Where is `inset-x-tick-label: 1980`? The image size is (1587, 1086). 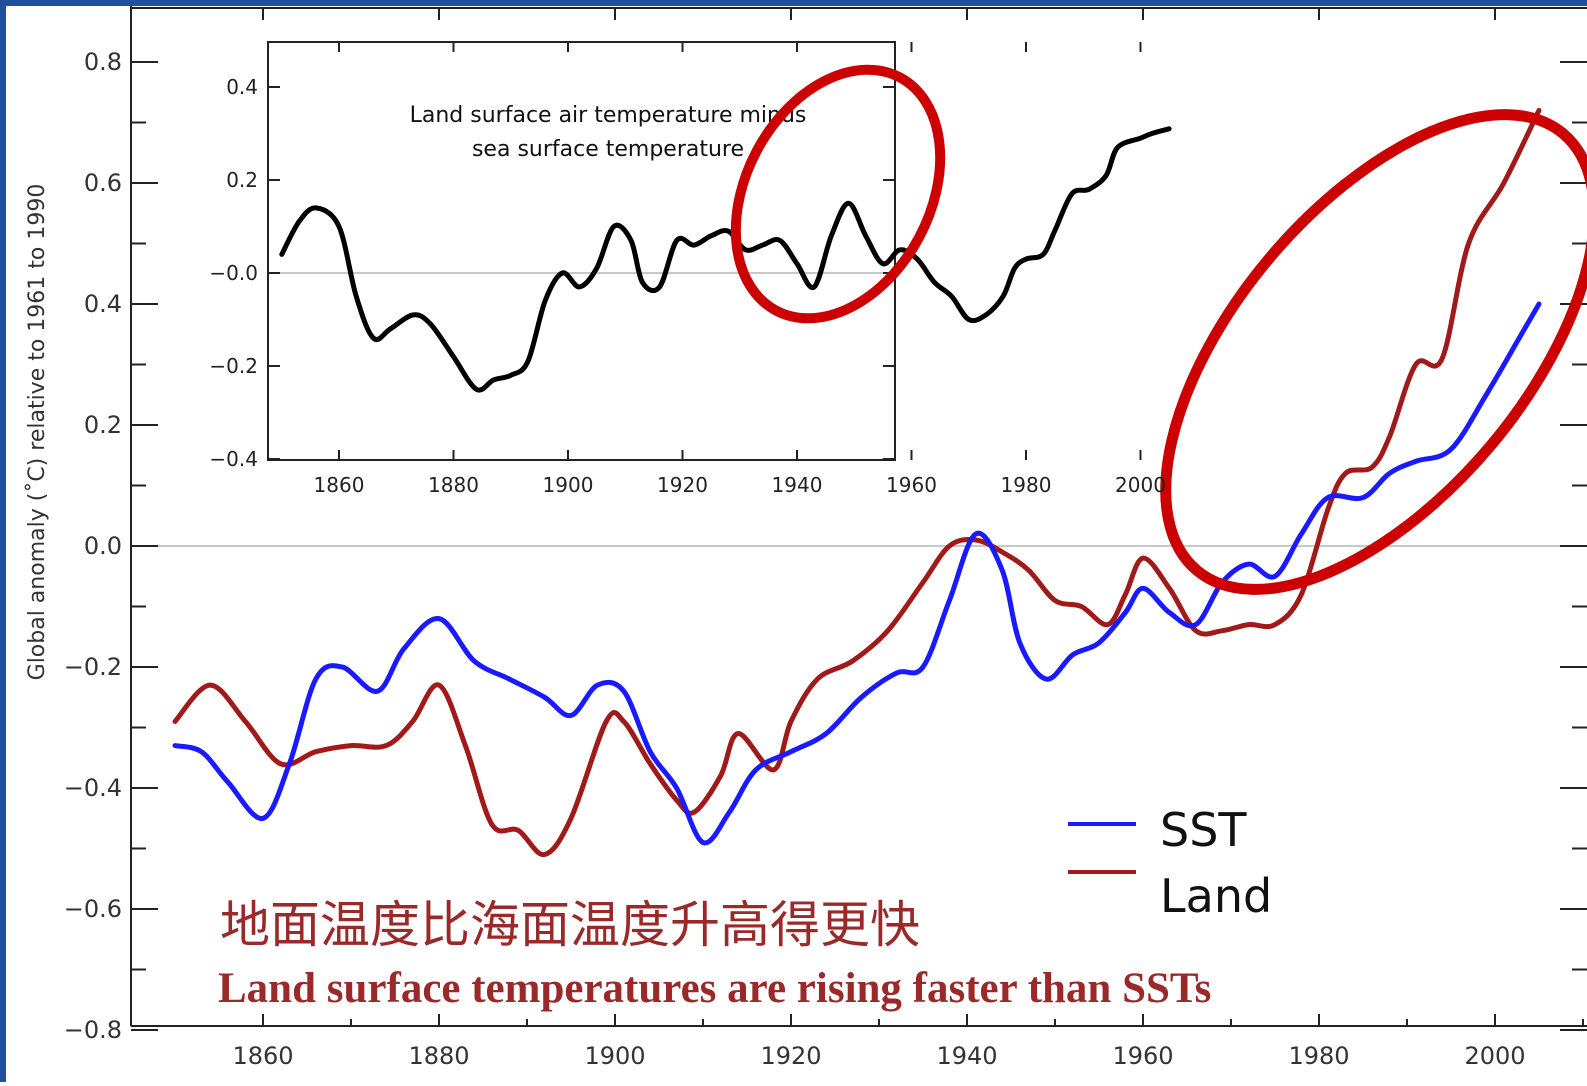
inset-x-tick-label: 1980 is located at coordinates (1026, 485).